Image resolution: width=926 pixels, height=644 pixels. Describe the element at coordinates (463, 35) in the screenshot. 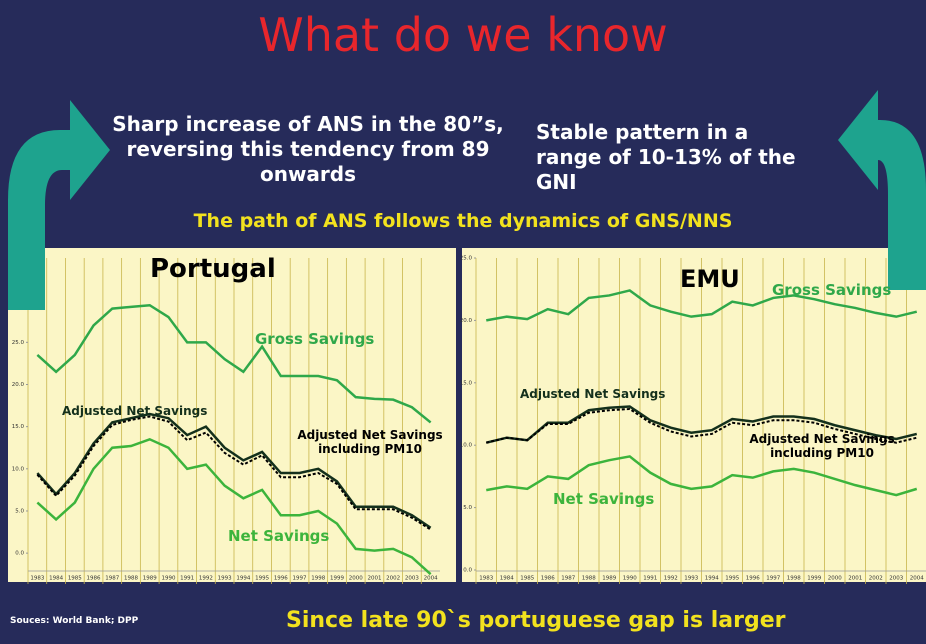

I see `title: What do we know` at that location.